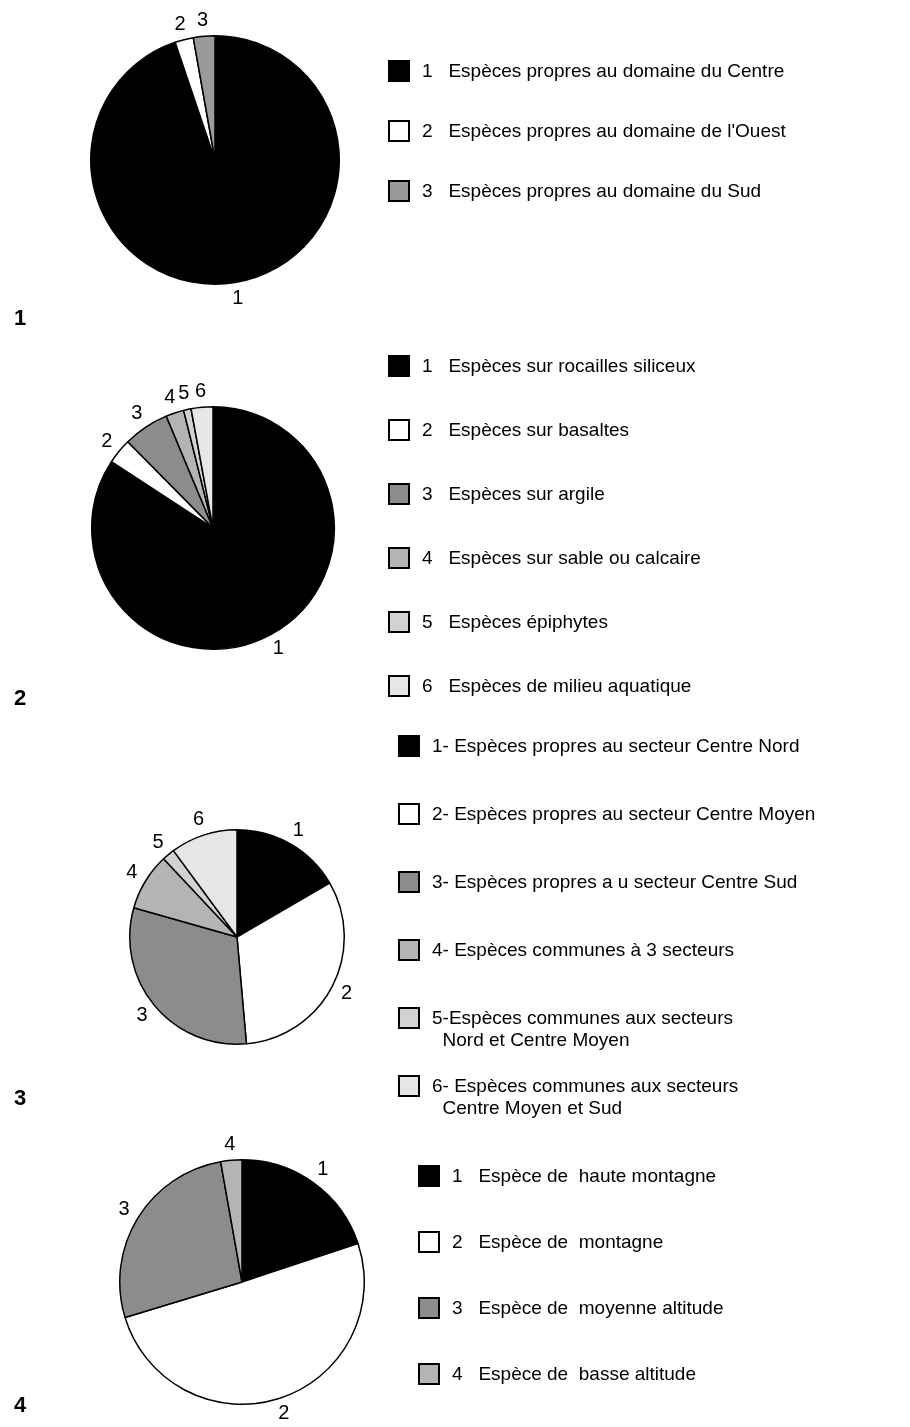  I want to click on legend-label: 5 Espèces épiphytes, so click(515, 622).